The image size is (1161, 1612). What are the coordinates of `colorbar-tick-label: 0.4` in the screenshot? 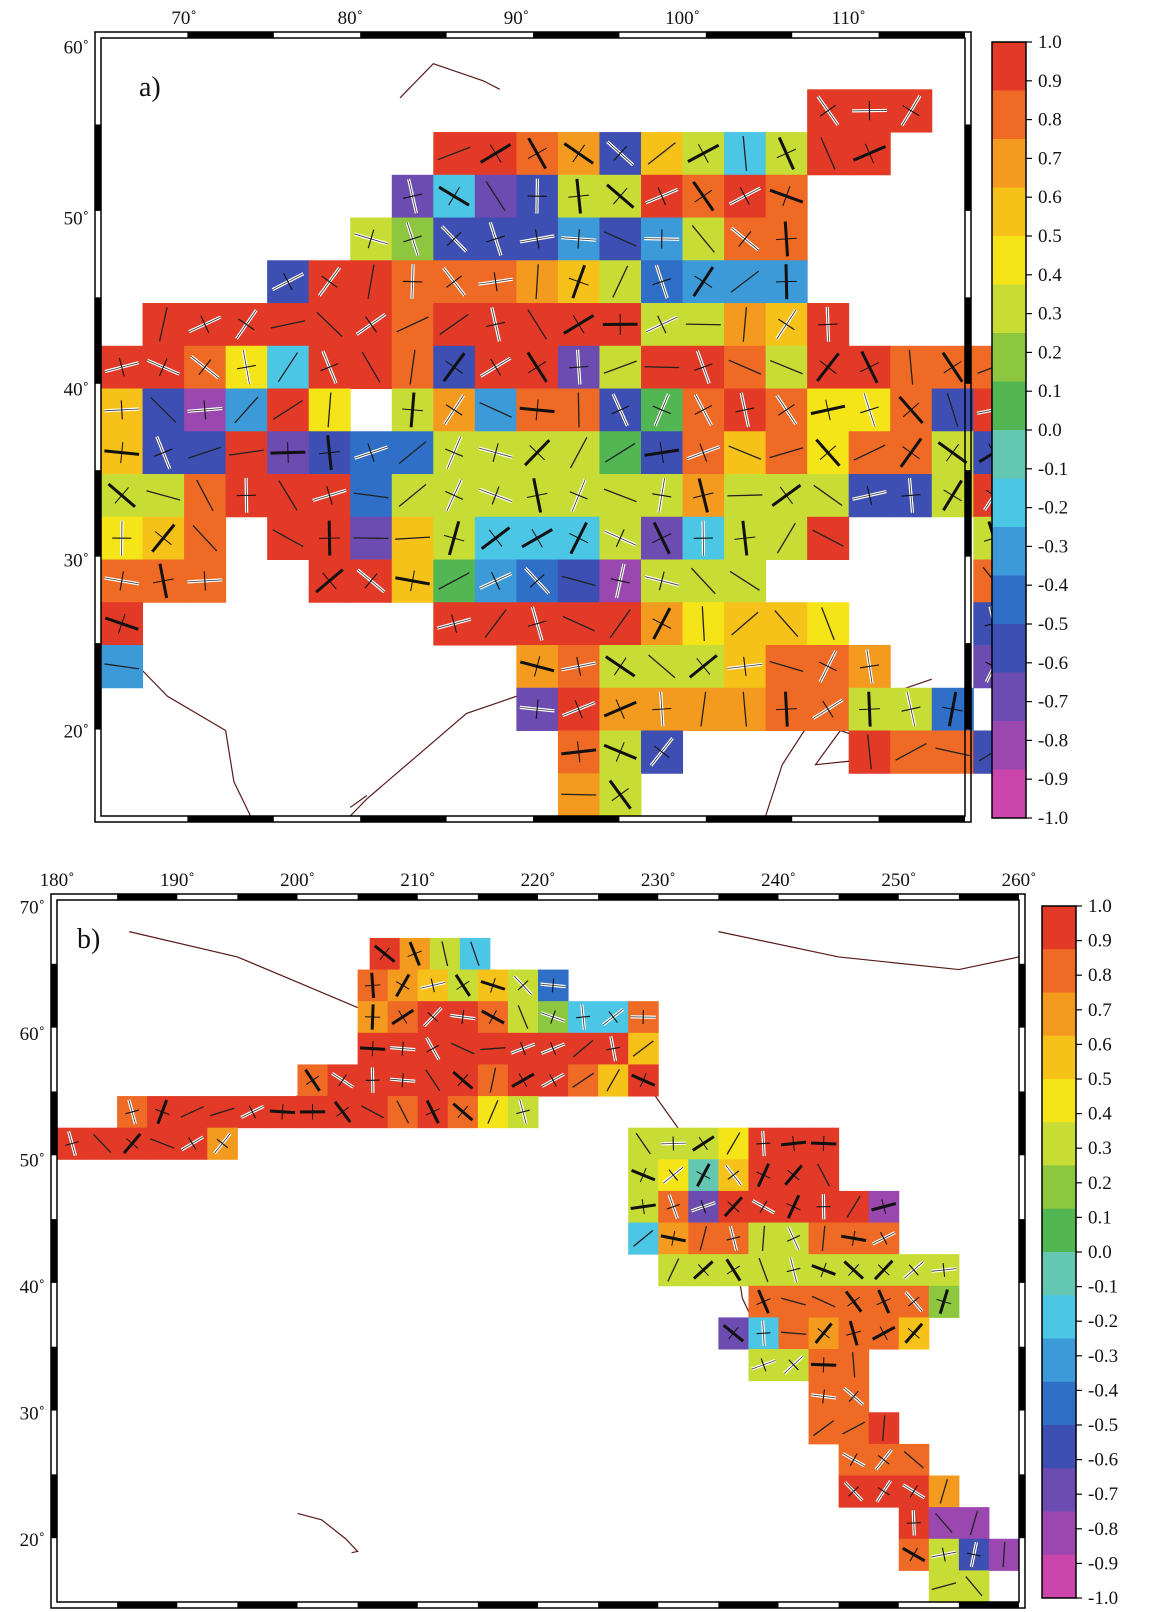 It's located at (1050, 275).